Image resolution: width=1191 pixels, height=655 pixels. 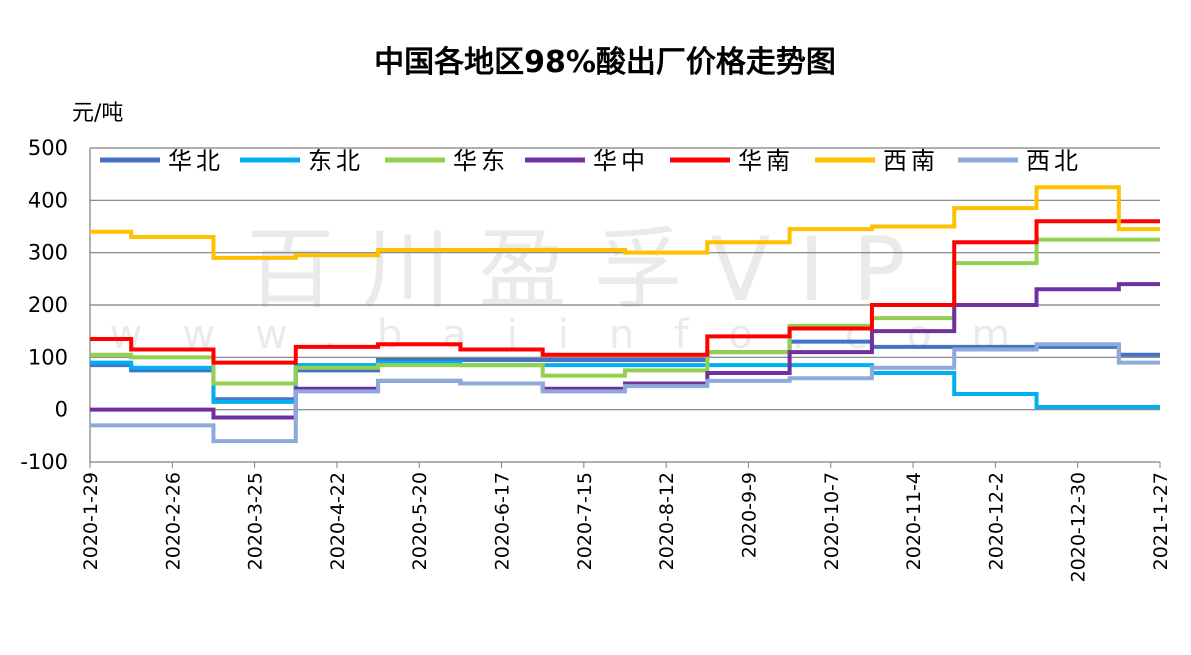 What do you see at coordinates (48, 305) in the screenshot?
I see `y-tick-label: 200` at bounding box center [48, 305].